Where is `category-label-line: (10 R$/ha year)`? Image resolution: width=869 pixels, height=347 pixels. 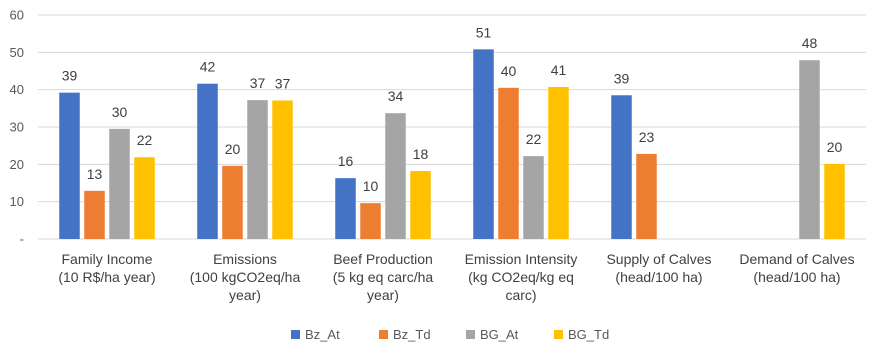
category-label-line: (10 R$/ha year) is located at coordinates (106, 277).